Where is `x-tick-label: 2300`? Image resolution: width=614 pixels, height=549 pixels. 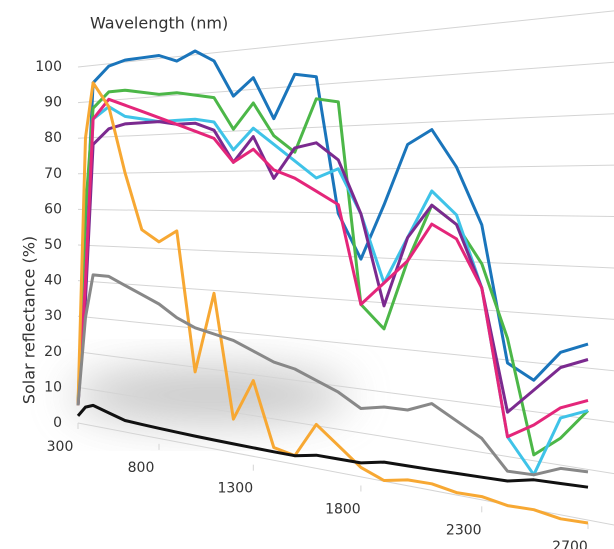 x-tick-label: 2300 is located at coordinates (464, 530).